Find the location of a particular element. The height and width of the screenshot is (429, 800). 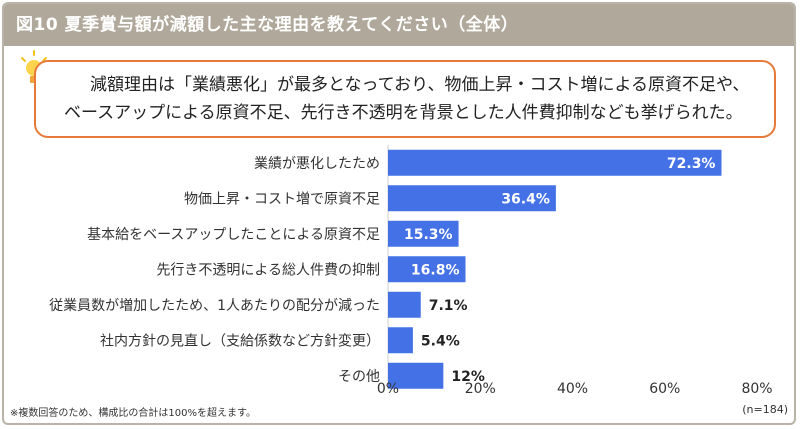

data-label: 16.8% is located at coordinates (435, 270).